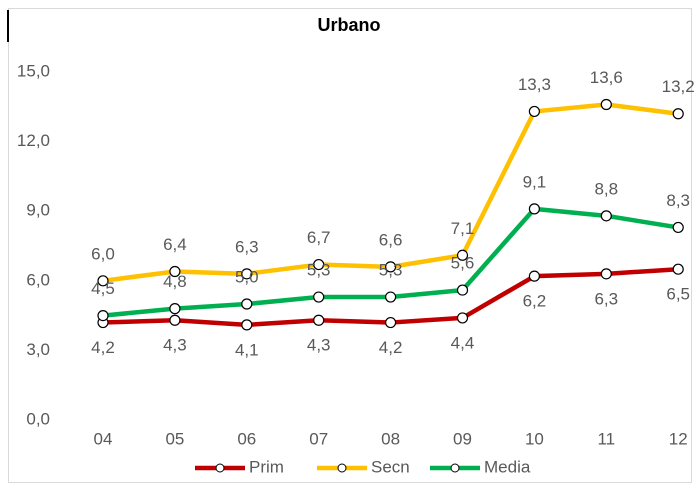 The width and height of the screenshot is (698, 490). What do you see at coordinates (246, 438) in the screenshot?
I see `x-tick-label: 06` at bounding box center [246, 438].